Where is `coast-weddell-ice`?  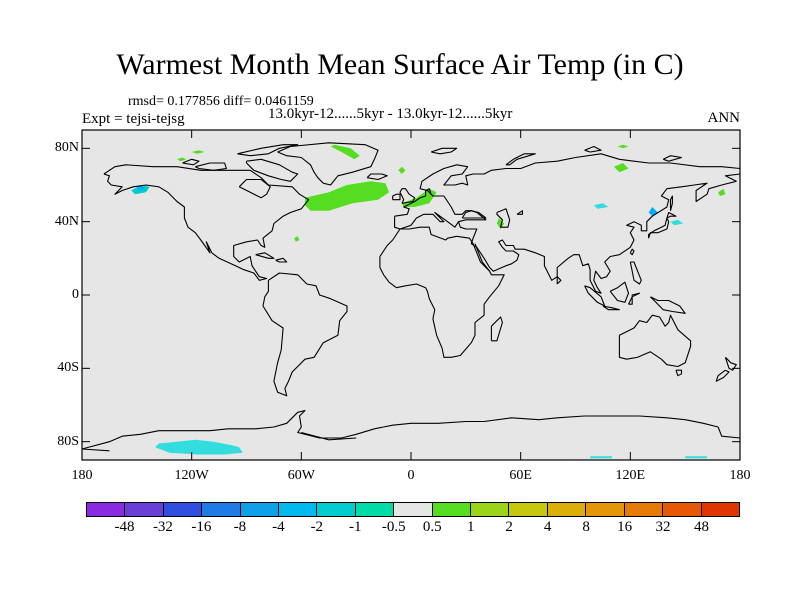
coast-weddell-ice is located at coordinates (329, 436).